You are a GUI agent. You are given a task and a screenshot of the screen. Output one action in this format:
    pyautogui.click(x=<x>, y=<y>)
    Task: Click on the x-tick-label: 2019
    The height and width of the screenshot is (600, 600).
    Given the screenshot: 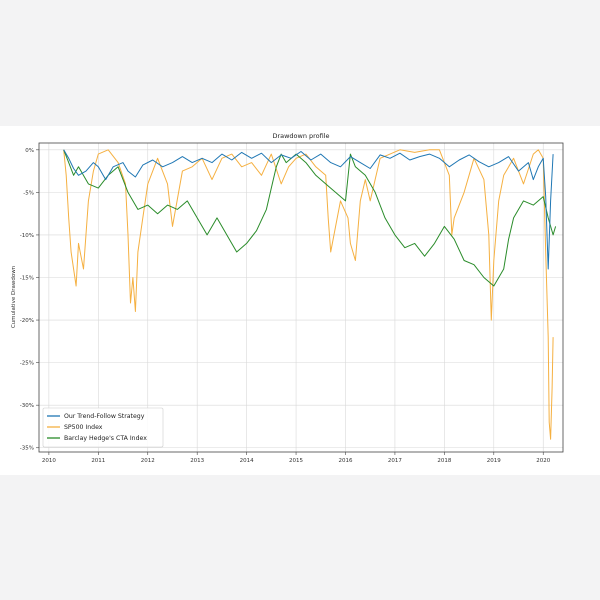 What is the action you would take?
    pyautogui.click(x=494, y=461)
    